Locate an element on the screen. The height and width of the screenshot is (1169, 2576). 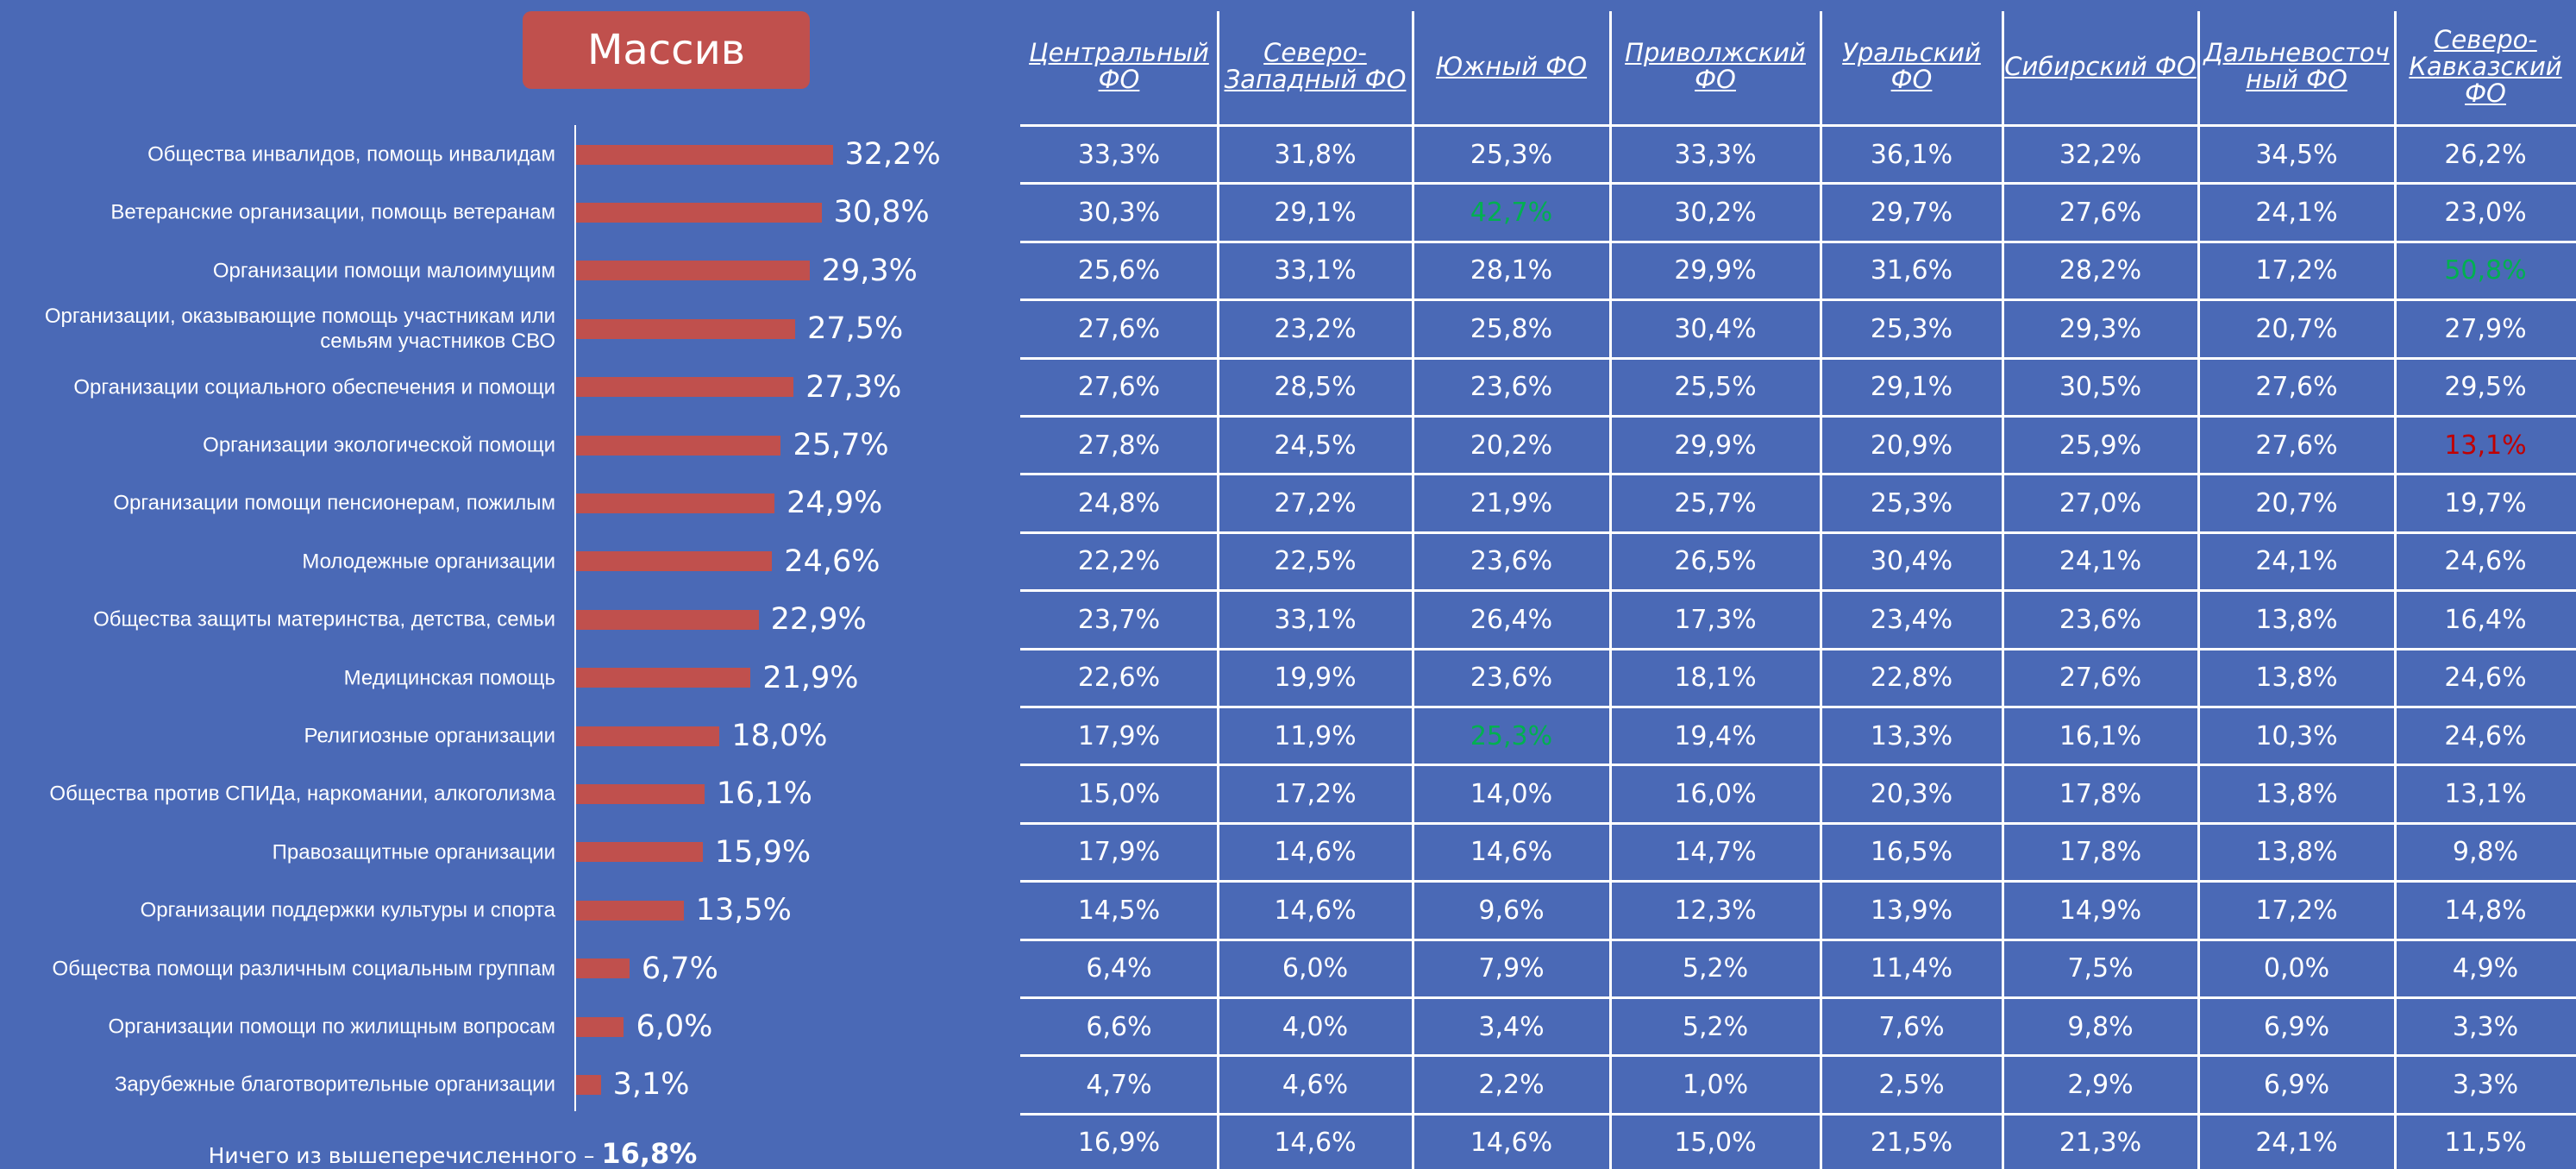
table-cell: 19,7% is located at coordinates (2485, 503).